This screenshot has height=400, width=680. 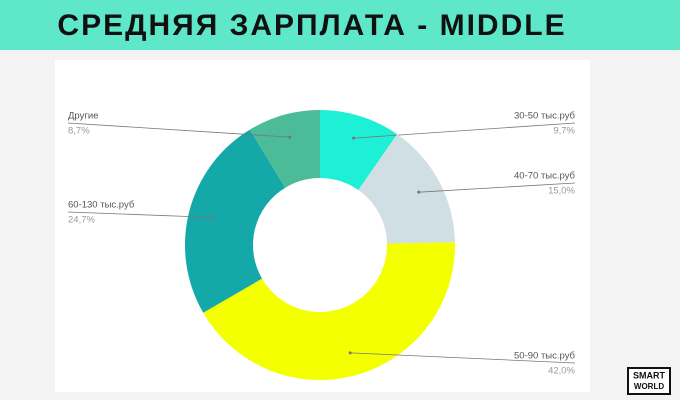 What do you see at coordinates (545, 116) in the screenshot?
I see `slice-label: 30-50 тыс.руб` at bounding box center [545, 116].